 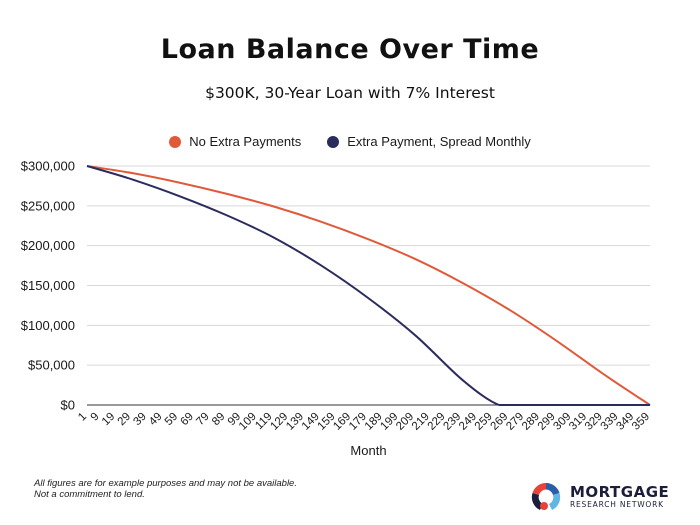 What do you see at coordinates (620, 492) in the screenshot?
I see `logo-wordmark: MORTGAGE` at bounding box center [620, 492].